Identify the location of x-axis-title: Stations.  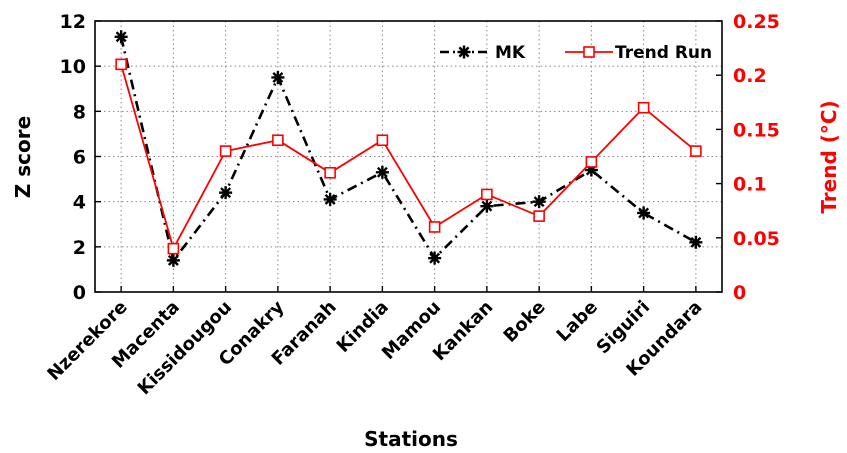
(411, 439).